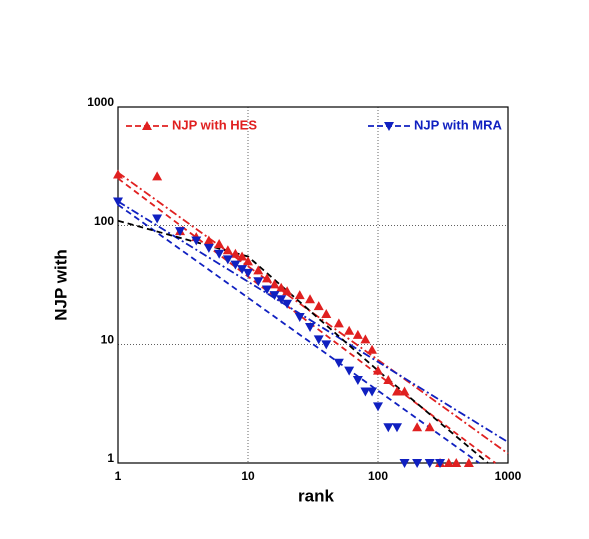 This screenshot has height=539, width=589. Describe the element at coordinates (100, 102) in the screenshot. I see `y-tick-label: 1000` at that location.